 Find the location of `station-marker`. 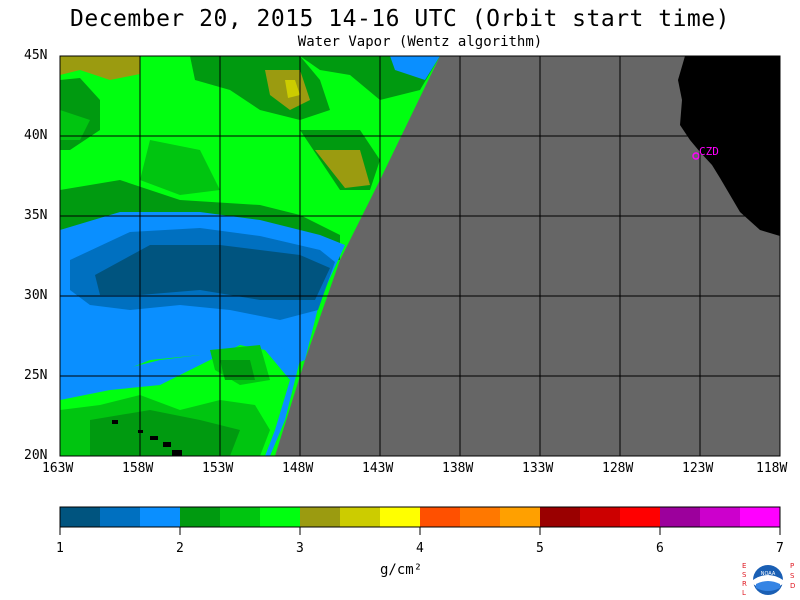

station-marker is located at coordinates (696, 156).